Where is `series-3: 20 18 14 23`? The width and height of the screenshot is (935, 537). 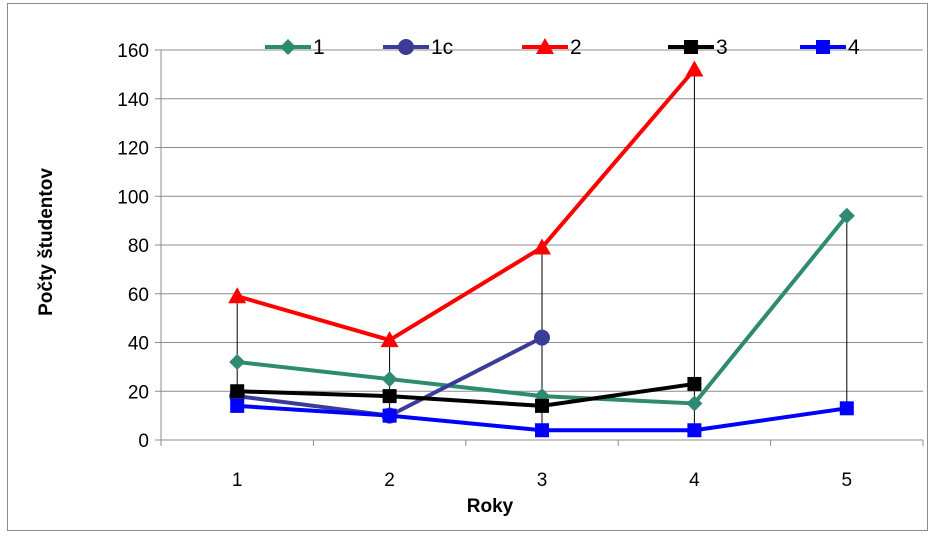 series-3: 20 18 14 23 is located at coordinates (466, 394).